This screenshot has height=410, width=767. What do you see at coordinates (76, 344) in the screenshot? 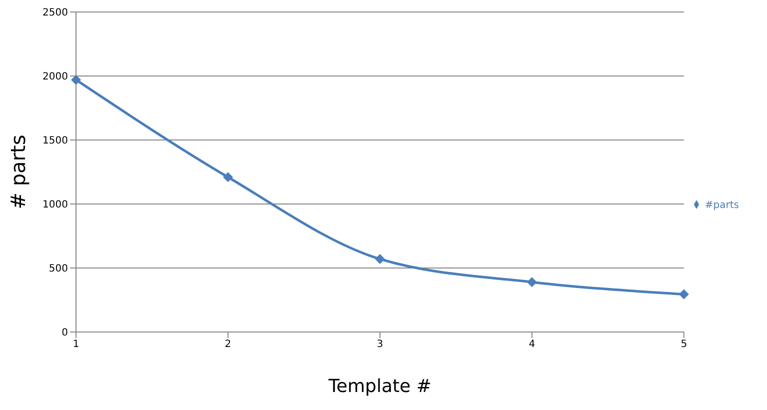
I see `x-tick-label: 1` at bounding box center [76, 344].